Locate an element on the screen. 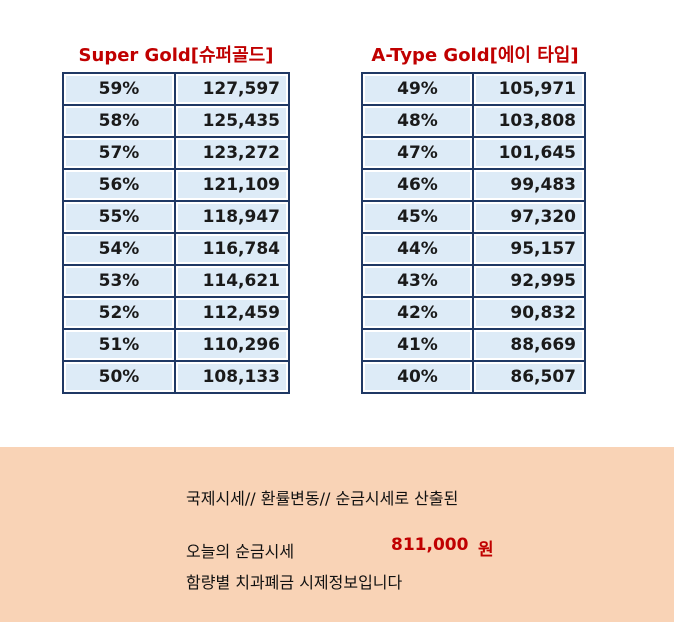 This screenshot has width=674, height=622. price-cell: 99,483 is located at coordinates (529, 185).